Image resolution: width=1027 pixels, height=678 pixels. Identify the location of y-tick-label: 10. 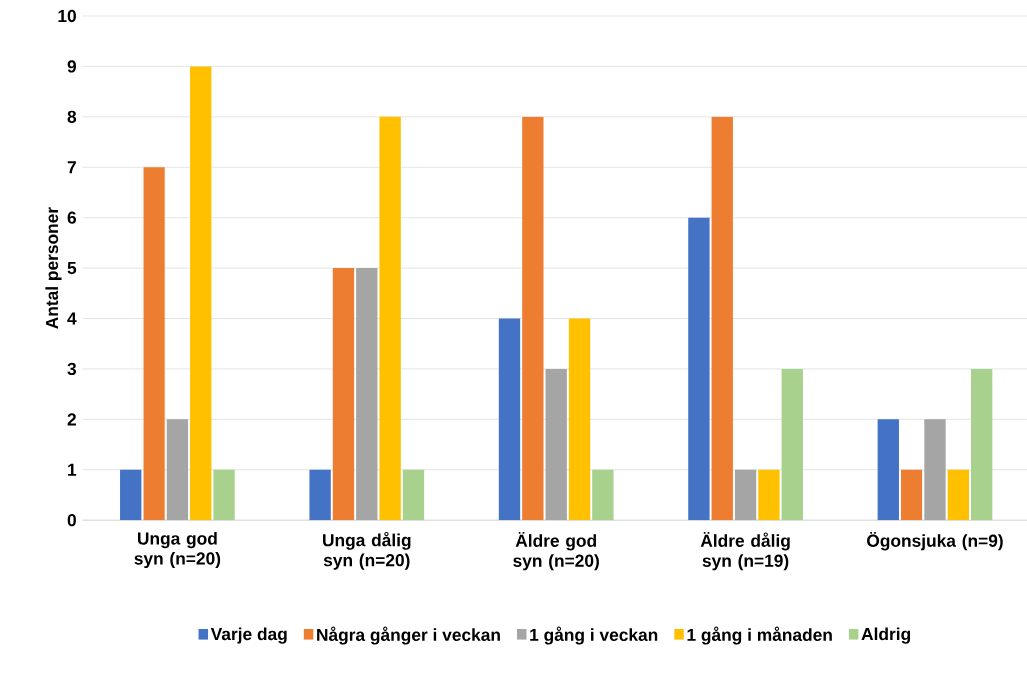
(67, 16).